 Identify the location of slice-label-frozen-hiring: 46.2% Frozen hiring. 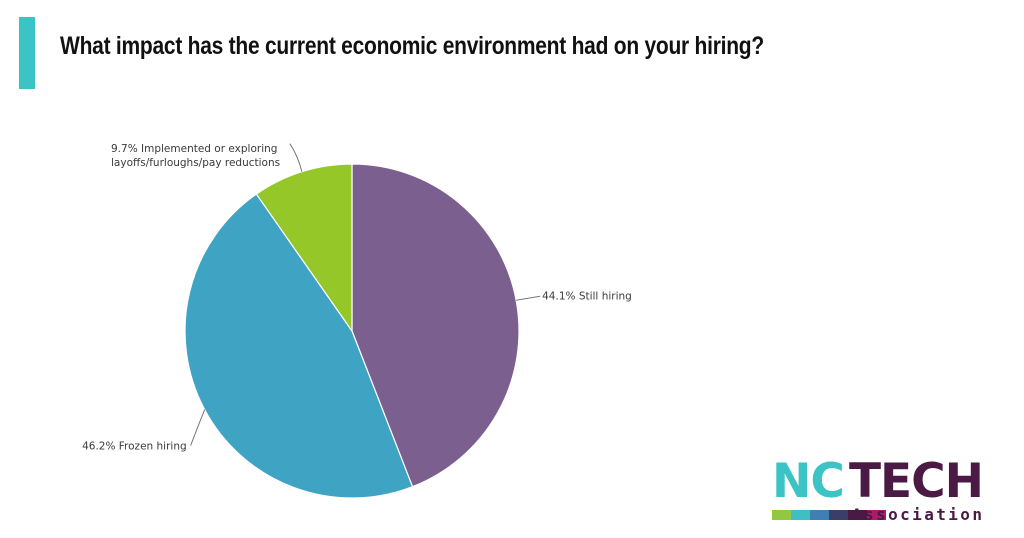
(134, 447).